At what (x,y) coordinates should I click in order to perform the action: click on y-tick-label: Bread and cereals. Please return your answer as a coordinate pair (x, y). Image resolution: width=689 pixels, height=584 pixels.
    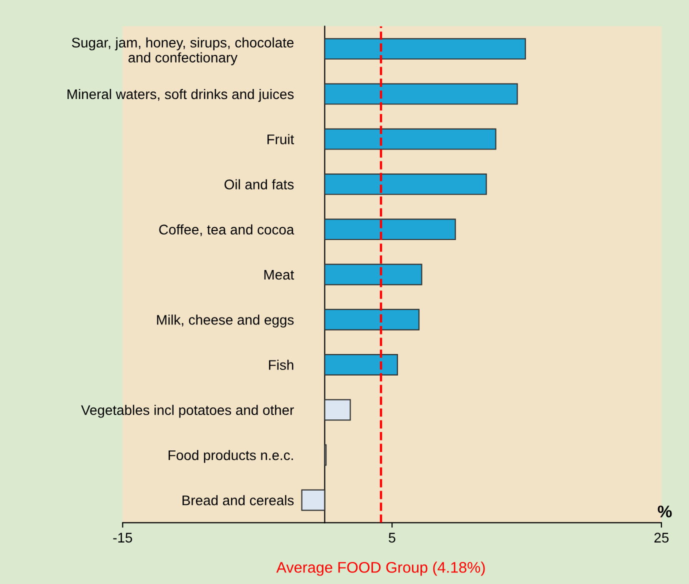
    Looking at the image, I should click on (238, 500).